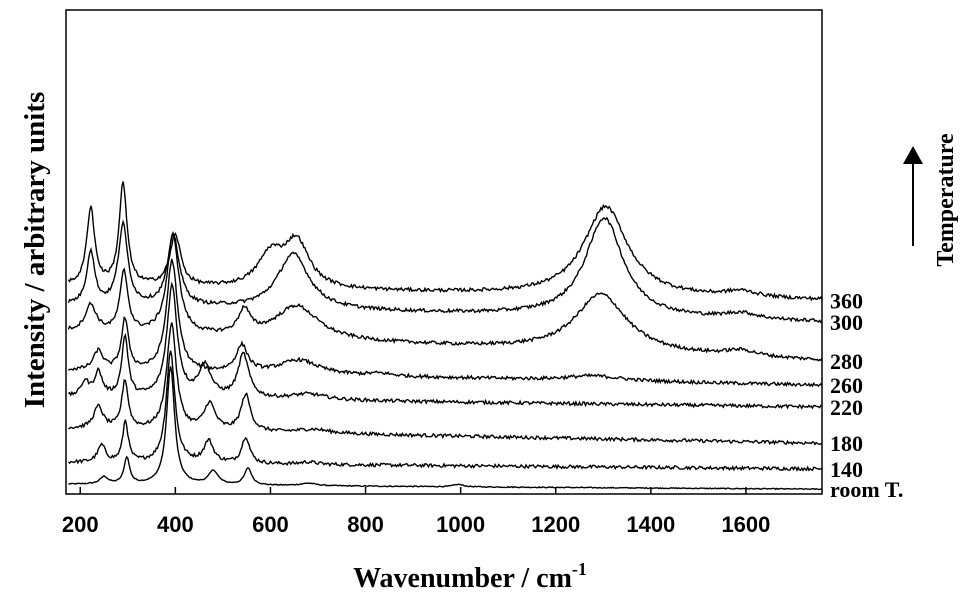 The width and height of the screenshot is (967, 598). What do you see at coordinates (846, 361) in the screenshot?
I see `series-label-6: 280` at bounding box center [846, 361].